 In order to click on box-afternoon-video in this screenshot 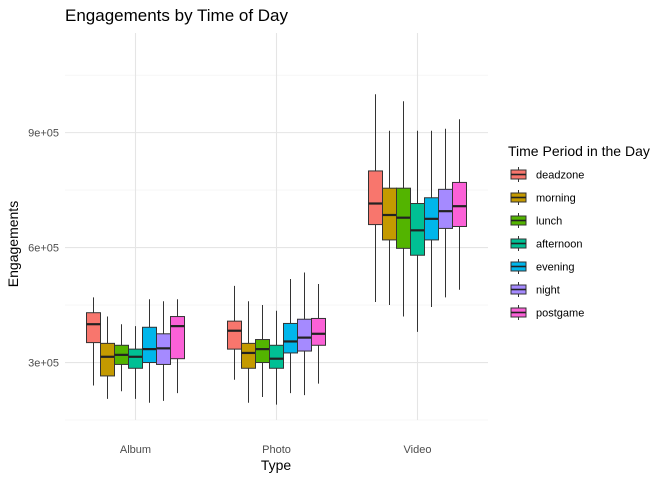, I will do `click(417, 231)`.